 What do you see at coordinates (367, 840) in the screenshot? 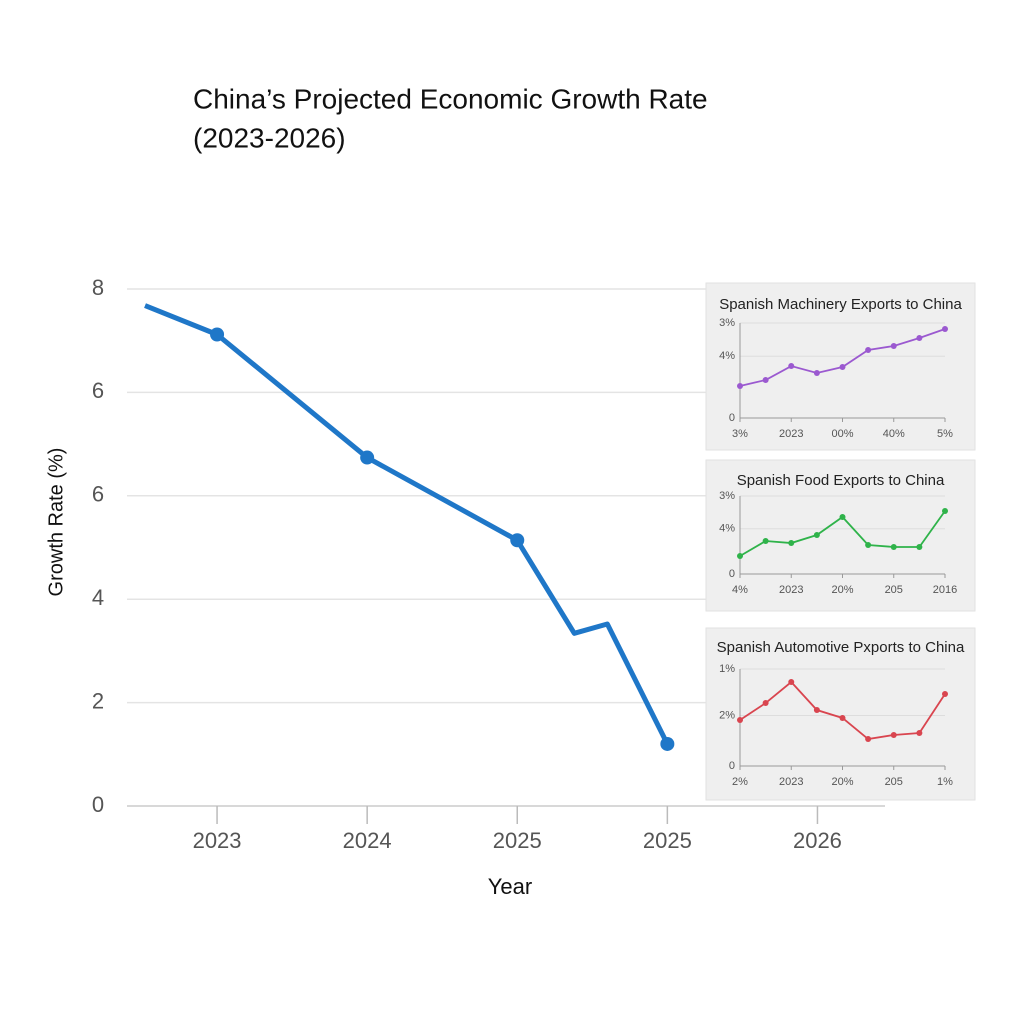
I see `x-tick-label: 2024` at bounding box center [367, 840].